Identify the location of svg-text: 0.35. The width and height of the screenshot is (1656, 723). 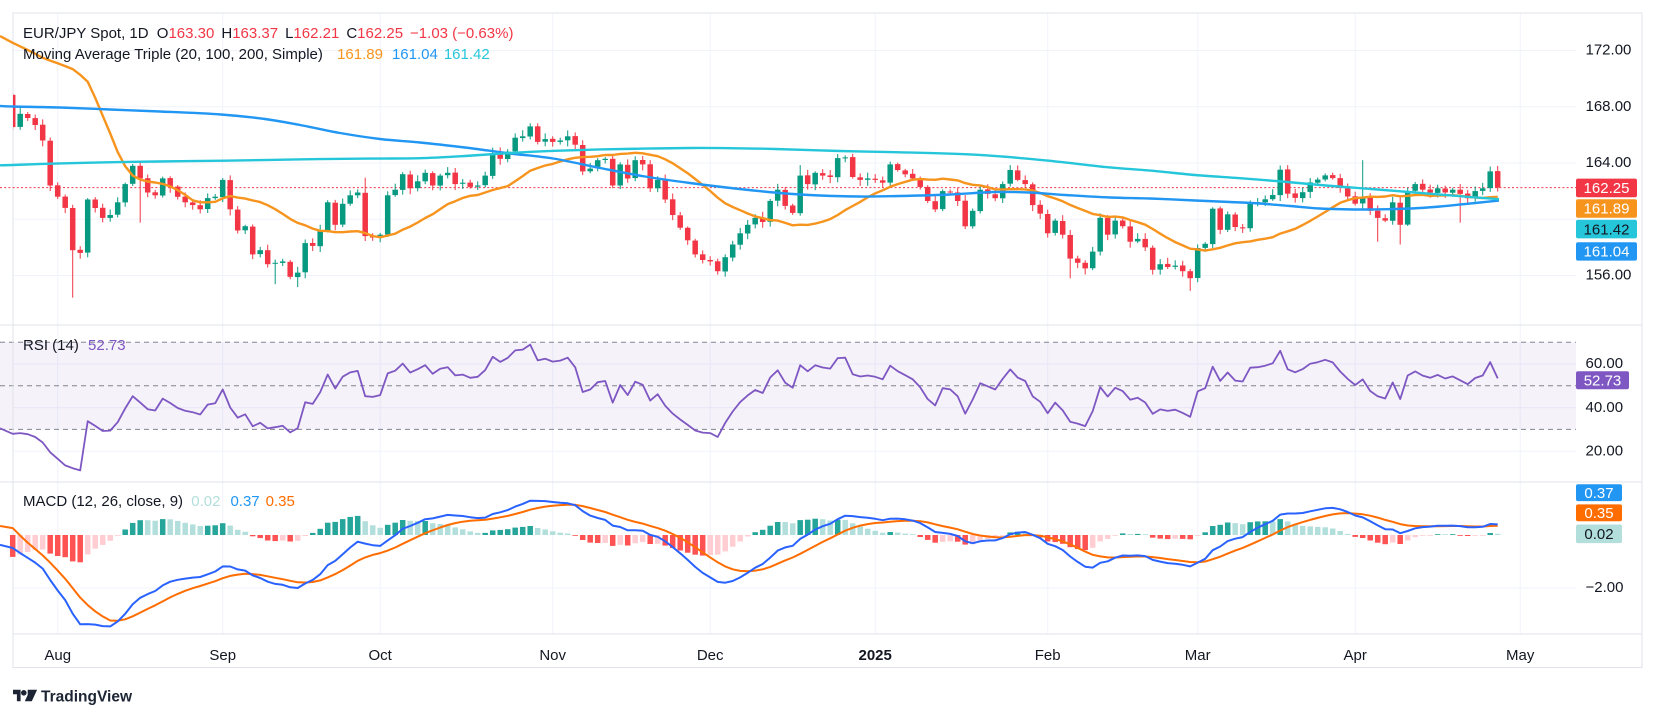
(1598, 513).